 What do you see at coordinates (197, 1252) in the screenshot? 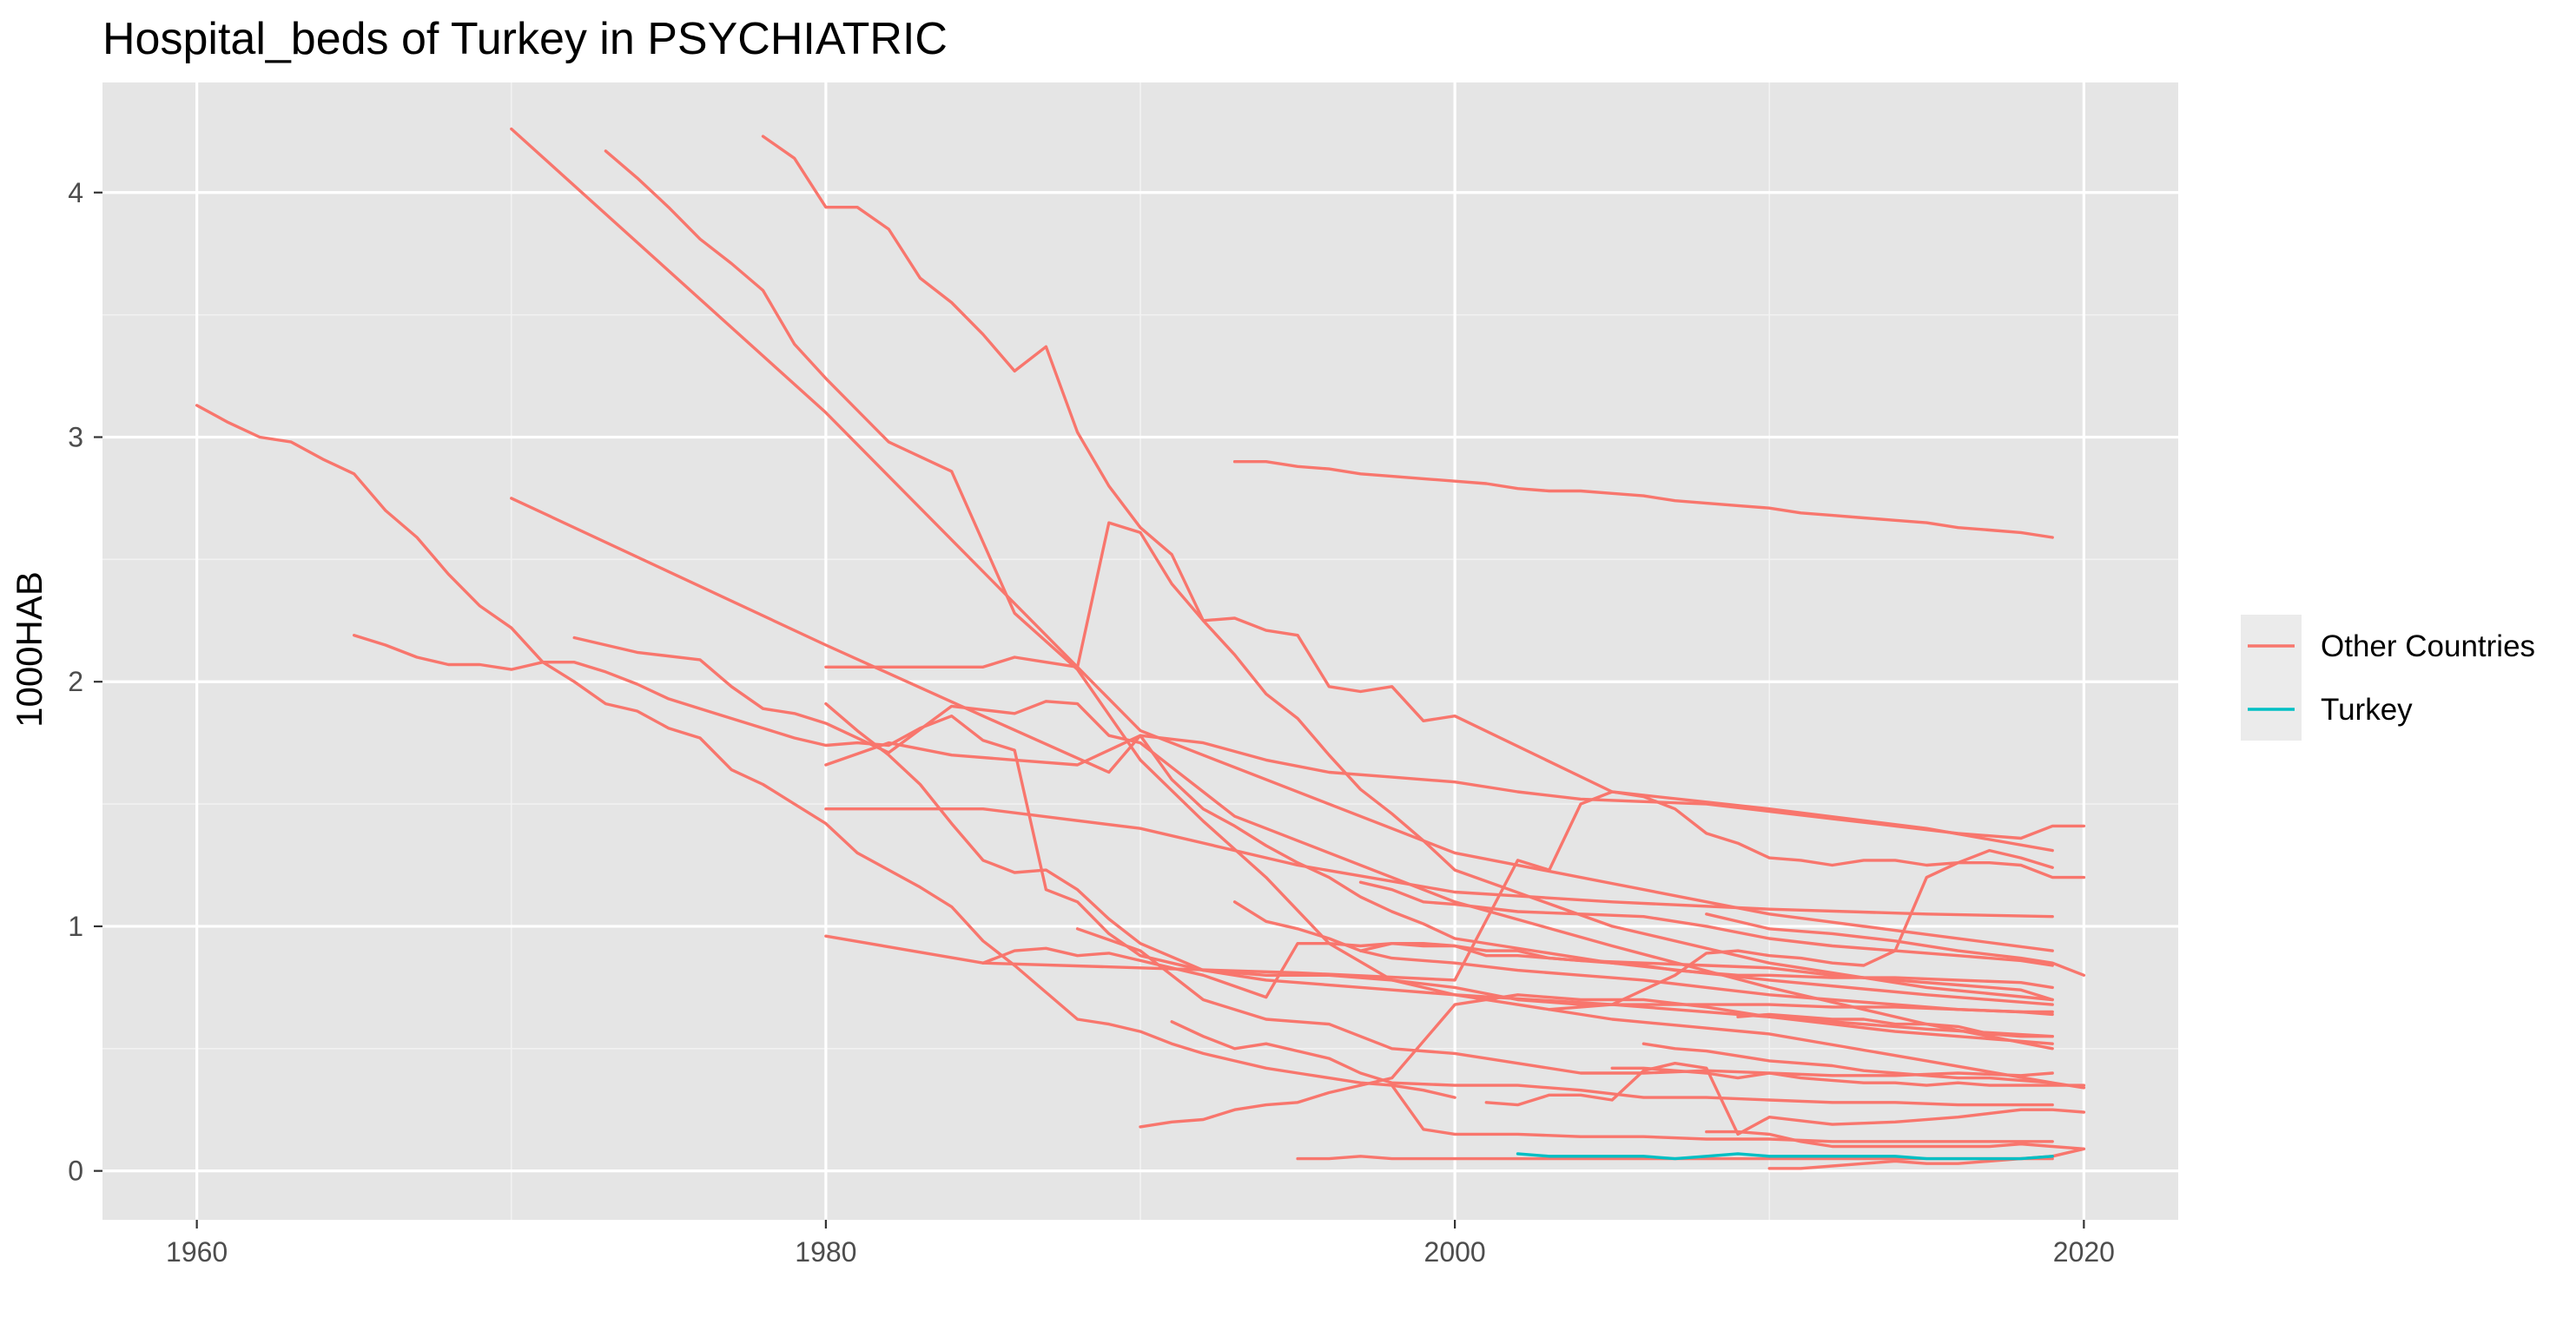
I see `x-tick-label: 1960` at bounding box center [197, 1252].